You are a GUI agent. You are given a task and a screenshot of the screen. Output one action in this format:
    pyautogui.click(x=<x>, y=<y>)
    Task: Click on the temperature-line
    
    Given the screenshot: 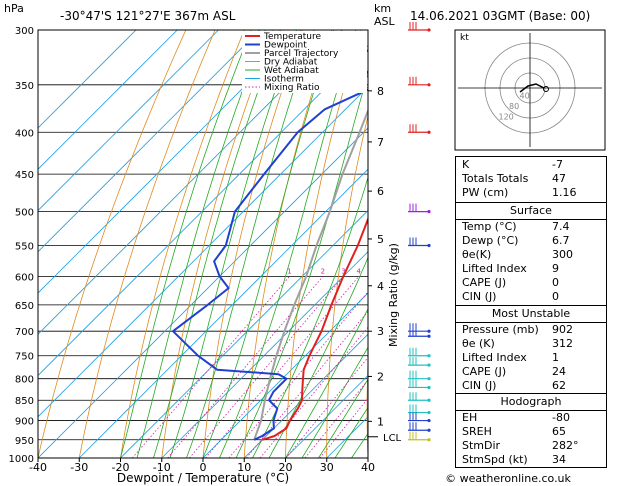 What is the action you would take?
    pyautogui.click(x=315, y=328)
    